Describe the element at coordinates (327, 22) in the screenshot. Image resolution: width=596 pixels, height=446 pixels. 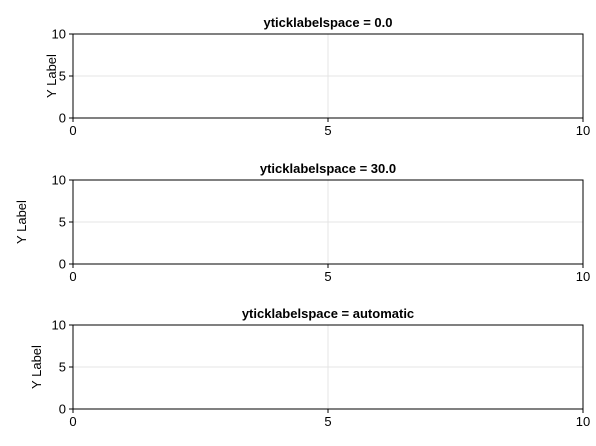
I see `axis-title: yticklabelspace = 0.0` at that location.